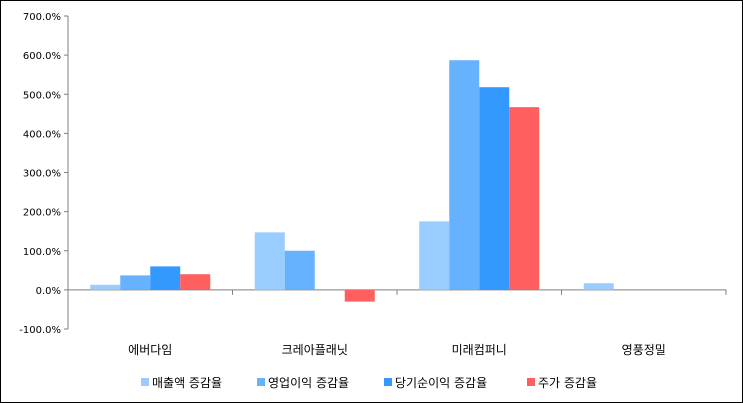 The width and height of the screenshot is (743, 403). I want to click on y-tick-label: -100.0%, so click(40, 330).